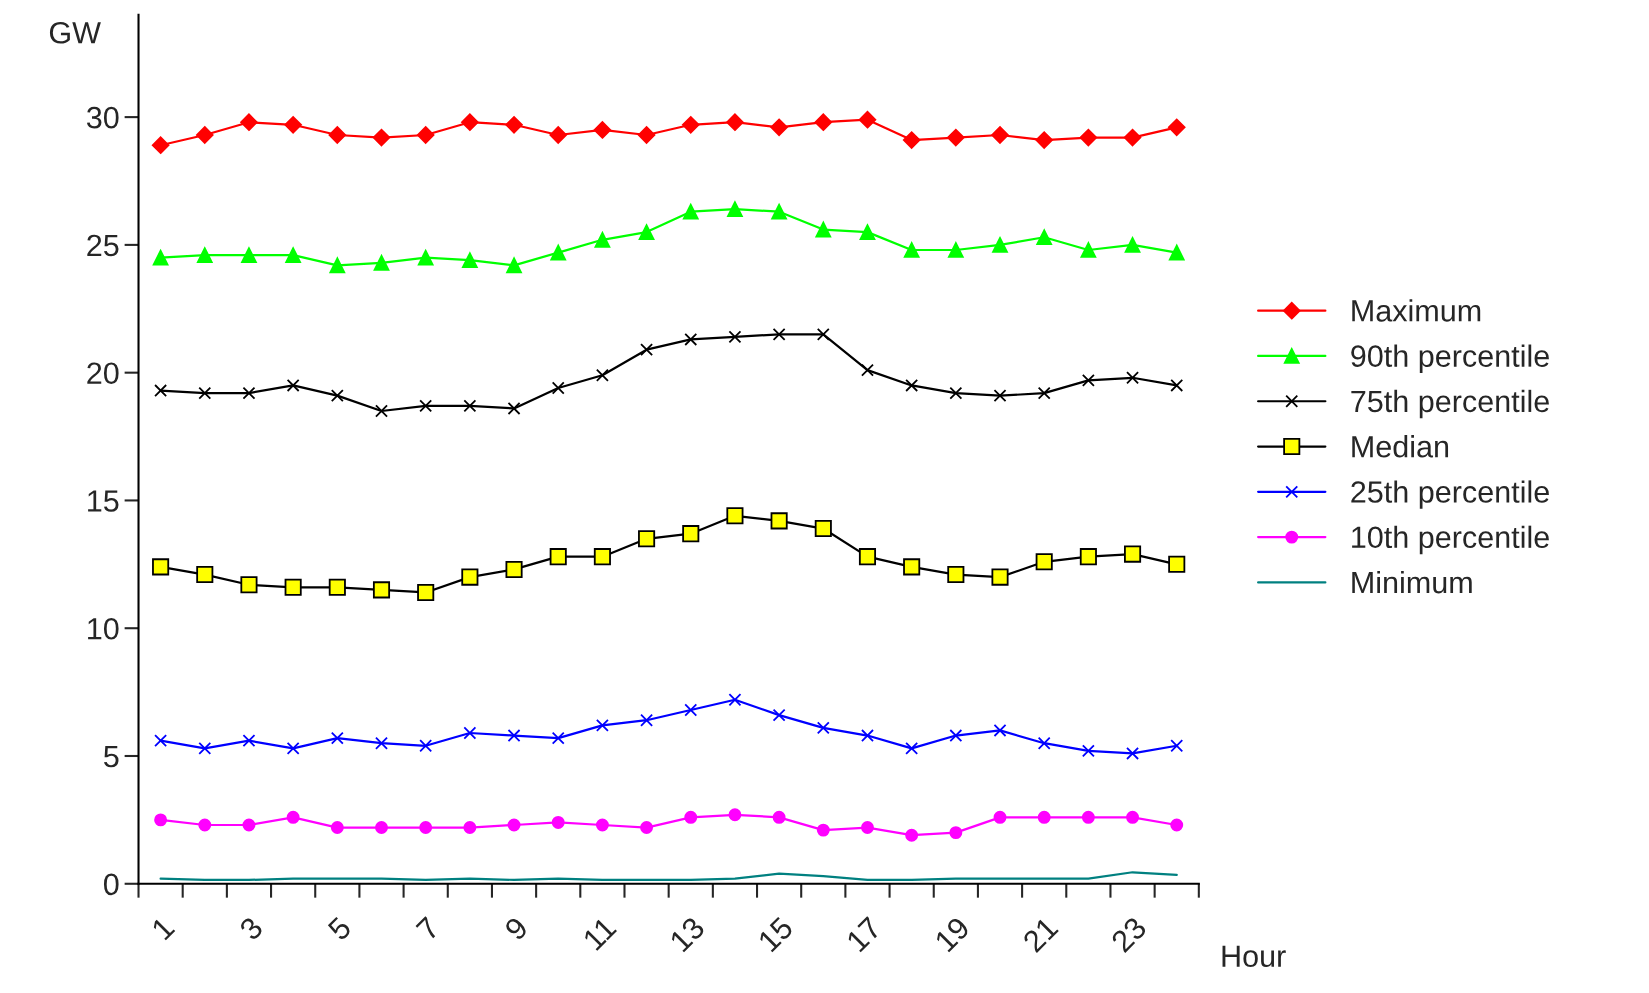  I want to click on x-tick-label: 21, so click(1040, 934).